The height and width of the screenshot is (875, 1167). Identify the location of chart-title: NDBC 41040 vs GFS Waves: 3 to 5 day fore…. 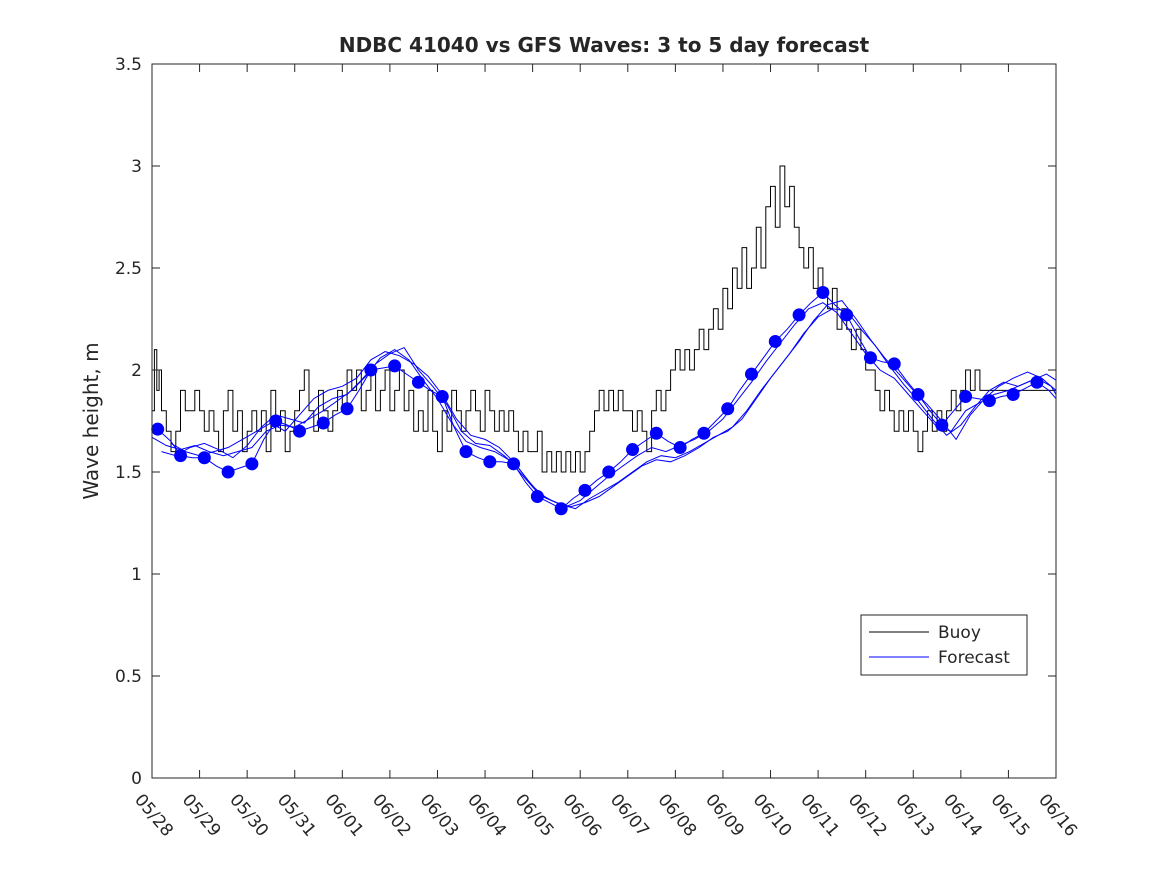
(604, 45).